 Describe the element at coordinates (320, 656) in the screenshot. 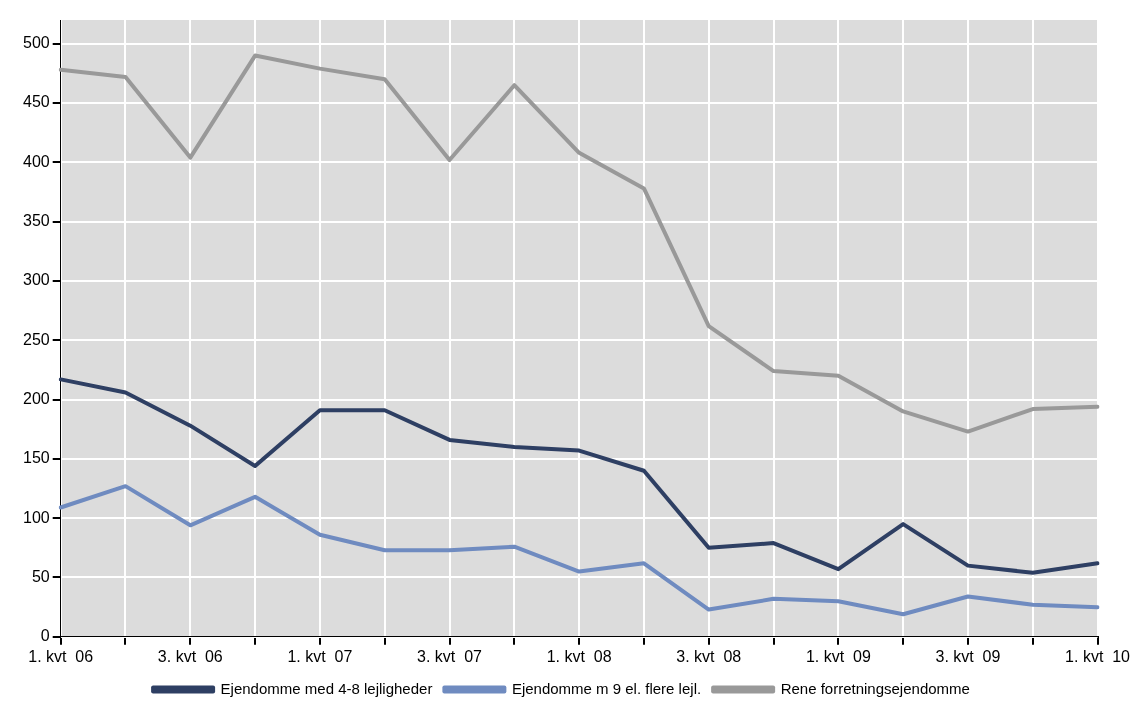

I see `x-tick-label: 1. kvt 07` at that location.